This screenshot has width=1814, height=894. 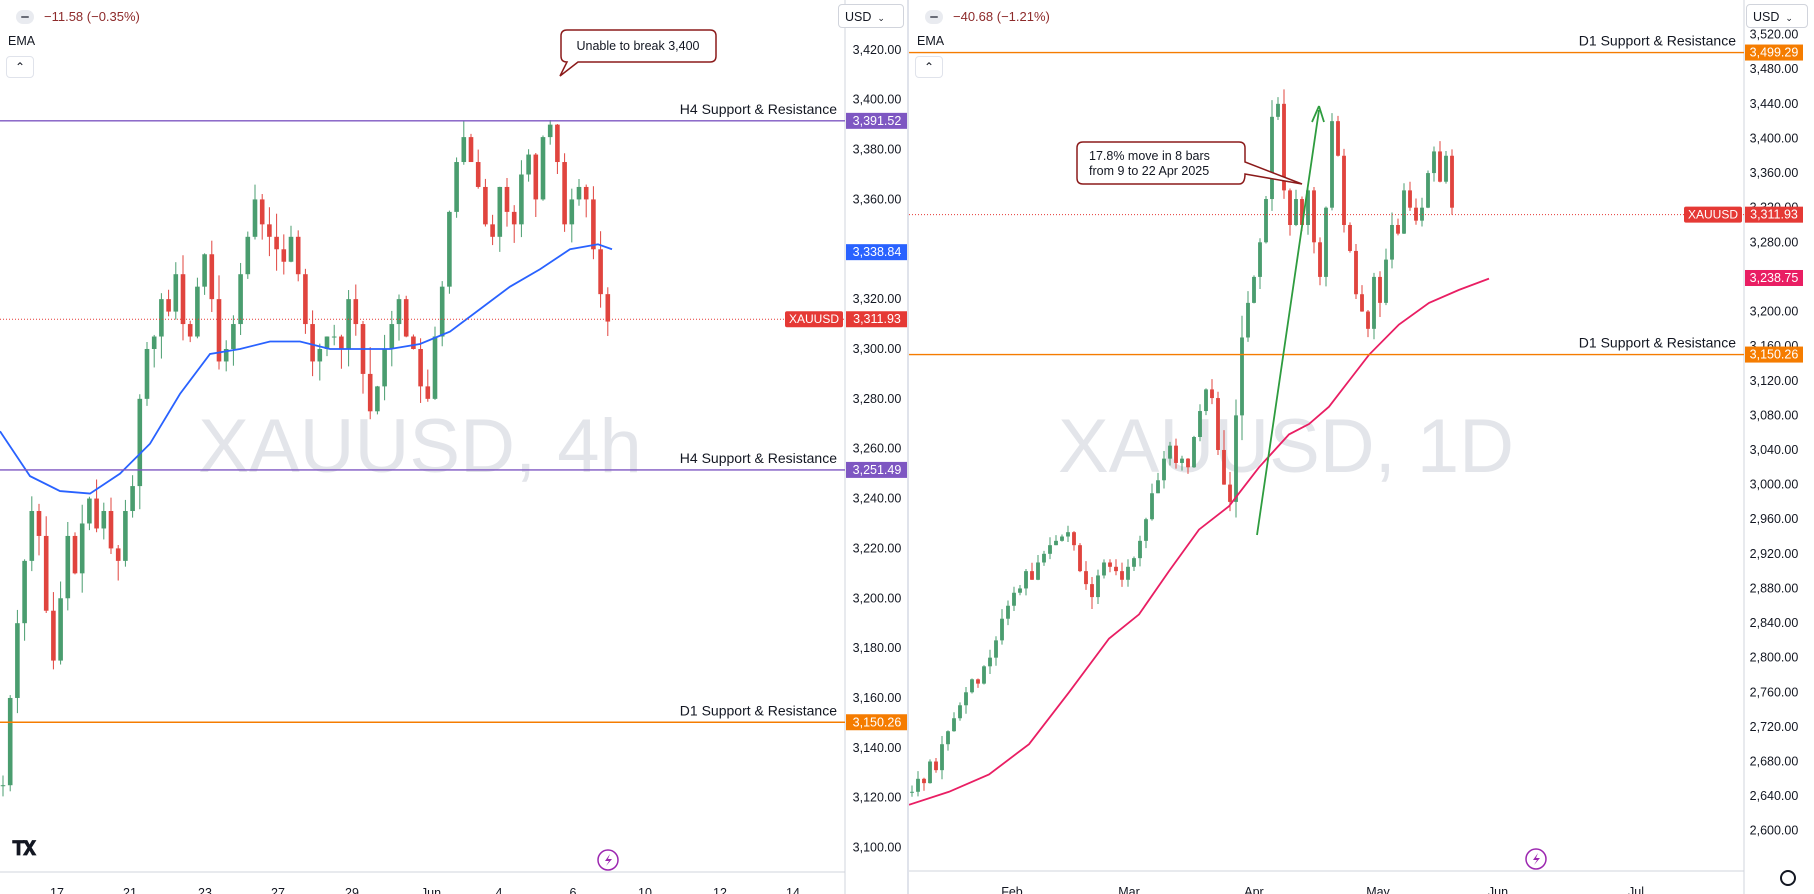 What do you see at coordinates (1657, 343) in the screenshot?
I see `level-label: D1 Support & Resistance` at bounding box center [1657, 343].